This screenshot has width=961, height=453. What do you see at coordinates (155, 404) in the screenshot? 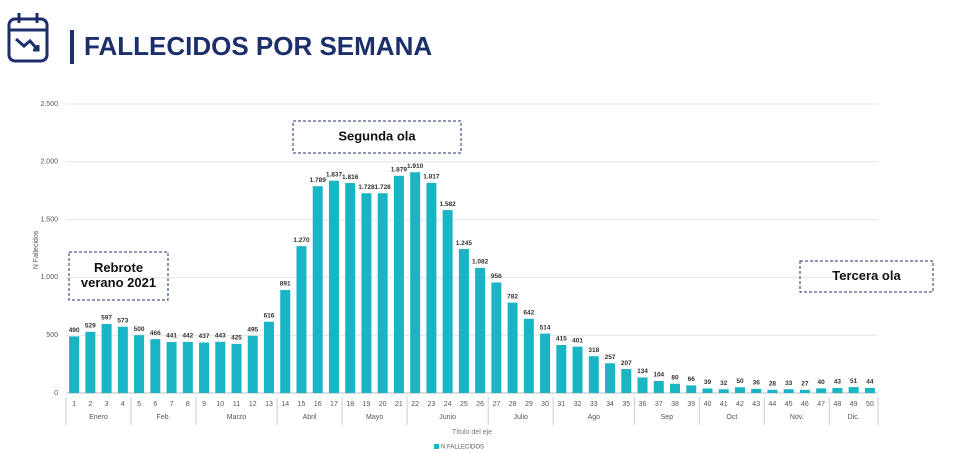
I see `x-tick-label: 6` at bounding box center [155, 404].